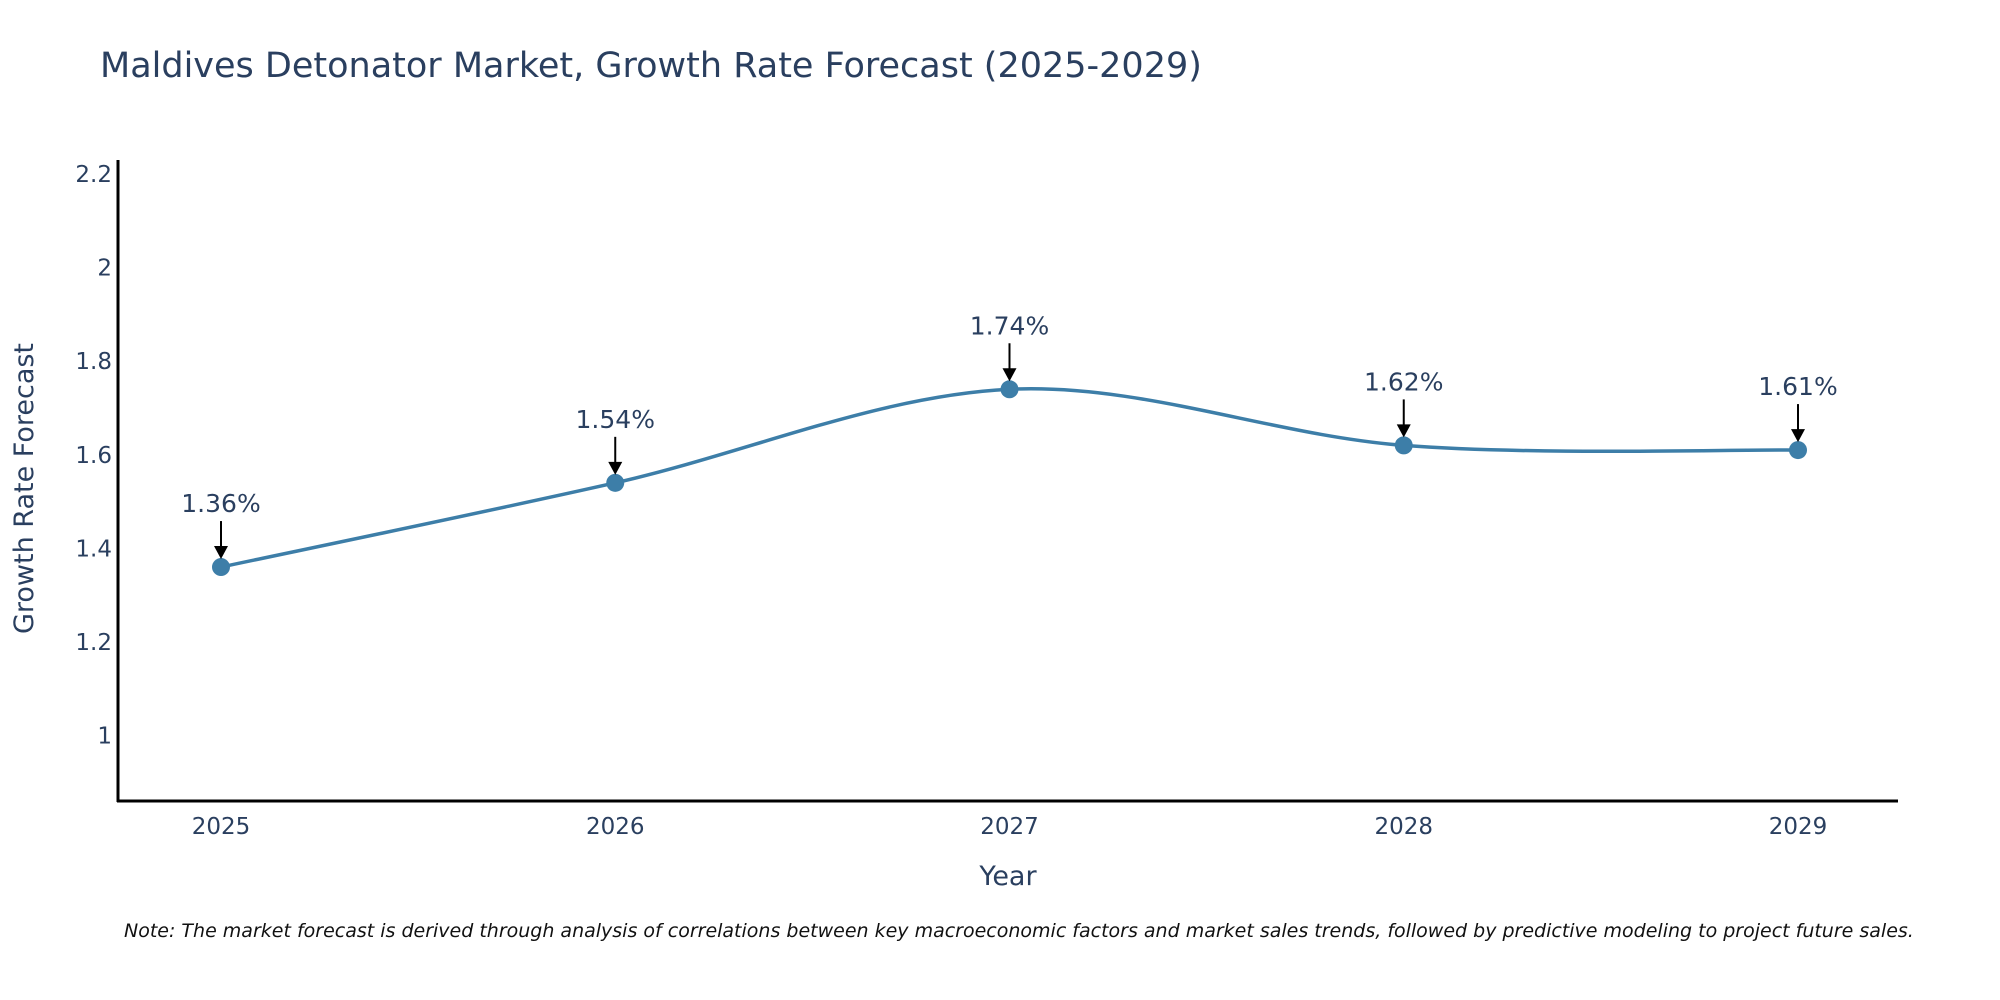 Image resolution: width=2000 pixels, height=1000 pixels. What do you see at coordinates (1797, 386) in the screenshot?
I see `data-label: 1.61%` at bounding box center [1797, 386].